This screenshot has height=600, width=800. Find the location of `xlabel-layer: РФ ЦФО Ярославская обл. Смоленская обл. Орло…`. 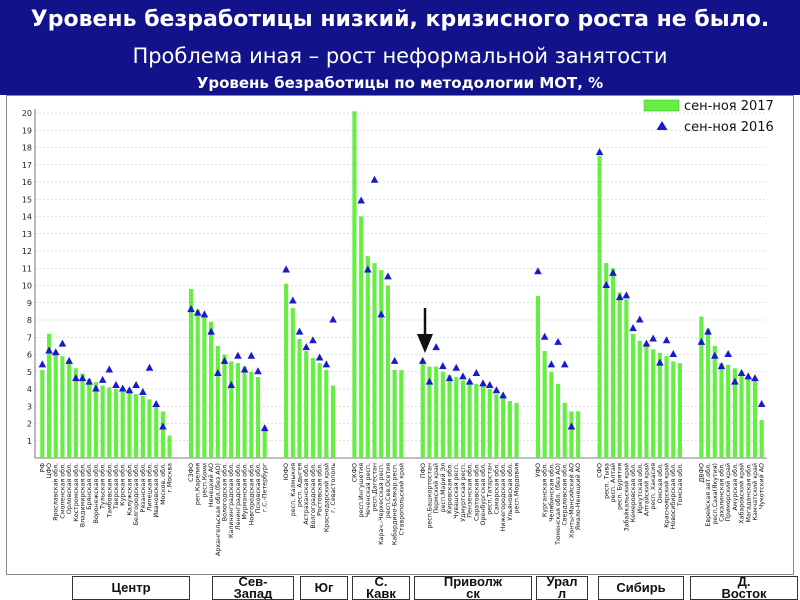

xlabel-layer: РФ ЦФО Ярославская обл. Смоленская обл. Орло… is located at coordinates (402, 508).